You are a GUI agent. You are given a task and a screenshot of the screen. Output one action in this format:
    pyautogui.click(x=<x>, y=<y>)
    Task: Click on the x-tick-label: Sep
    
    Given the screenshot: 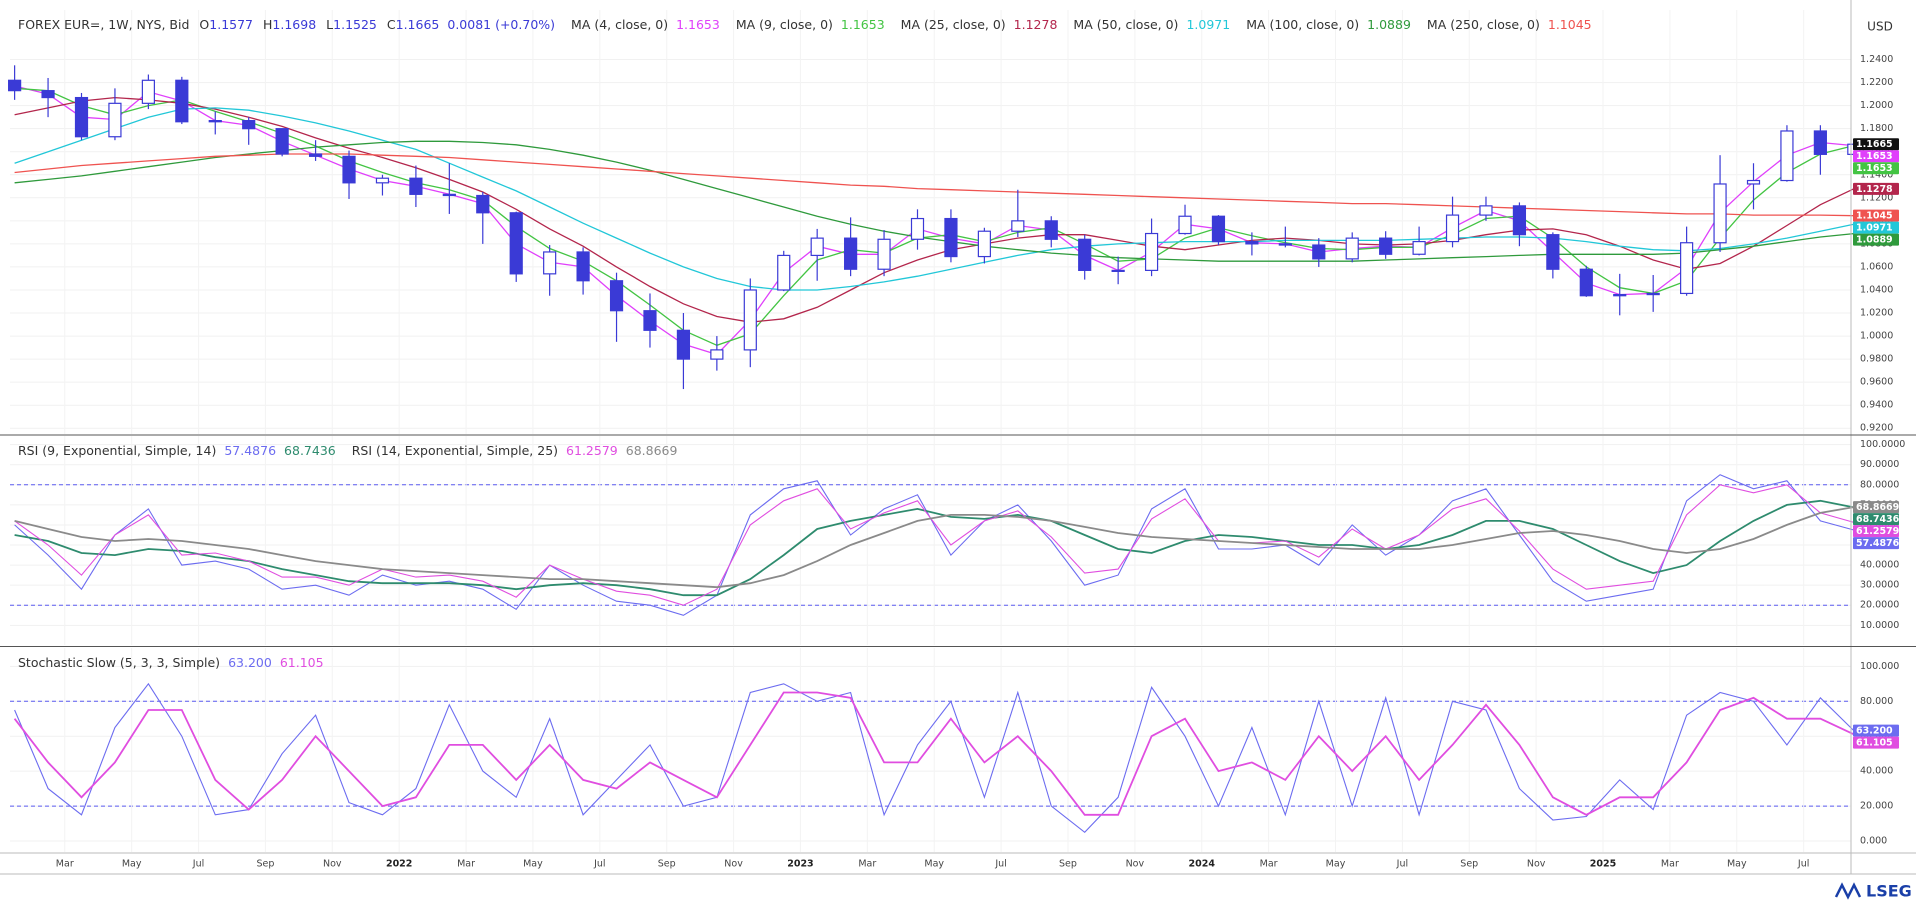 What is the action you would take?
    pyautogui.click(x=1068, y=864)
    